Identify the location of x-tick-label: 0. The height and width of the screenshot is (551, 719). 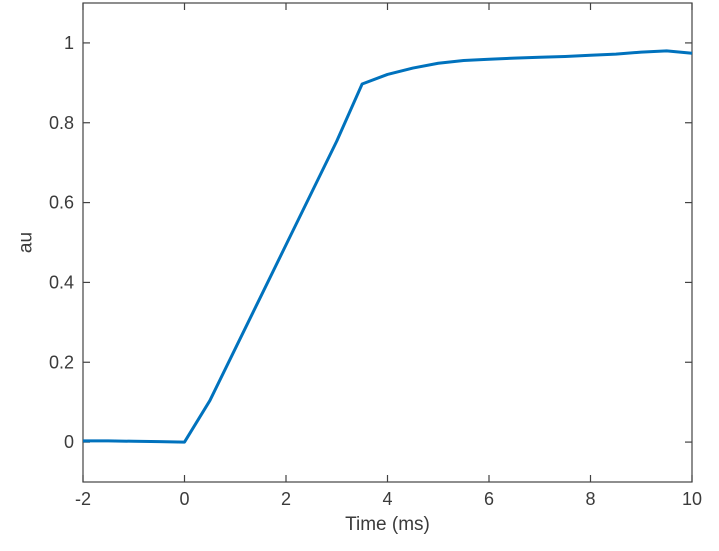
(184, 499).